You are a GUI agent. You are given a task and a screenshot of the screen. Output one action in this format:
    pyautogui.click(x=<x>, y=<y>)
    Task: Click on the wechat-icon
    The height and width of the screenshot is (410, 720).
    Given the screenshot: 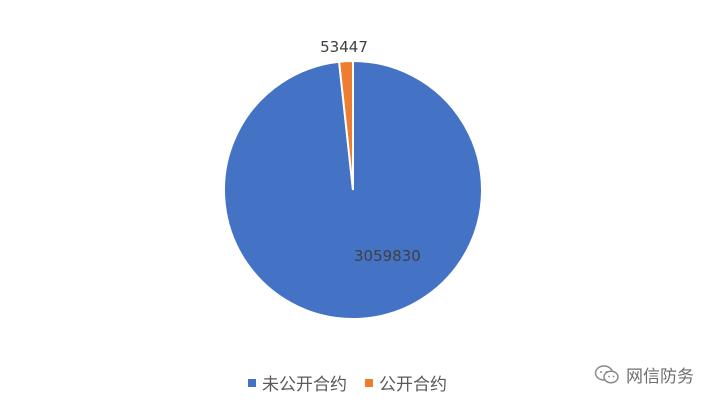 What is the action you would take?
    pyautogui.click(x=606, y=374)
    